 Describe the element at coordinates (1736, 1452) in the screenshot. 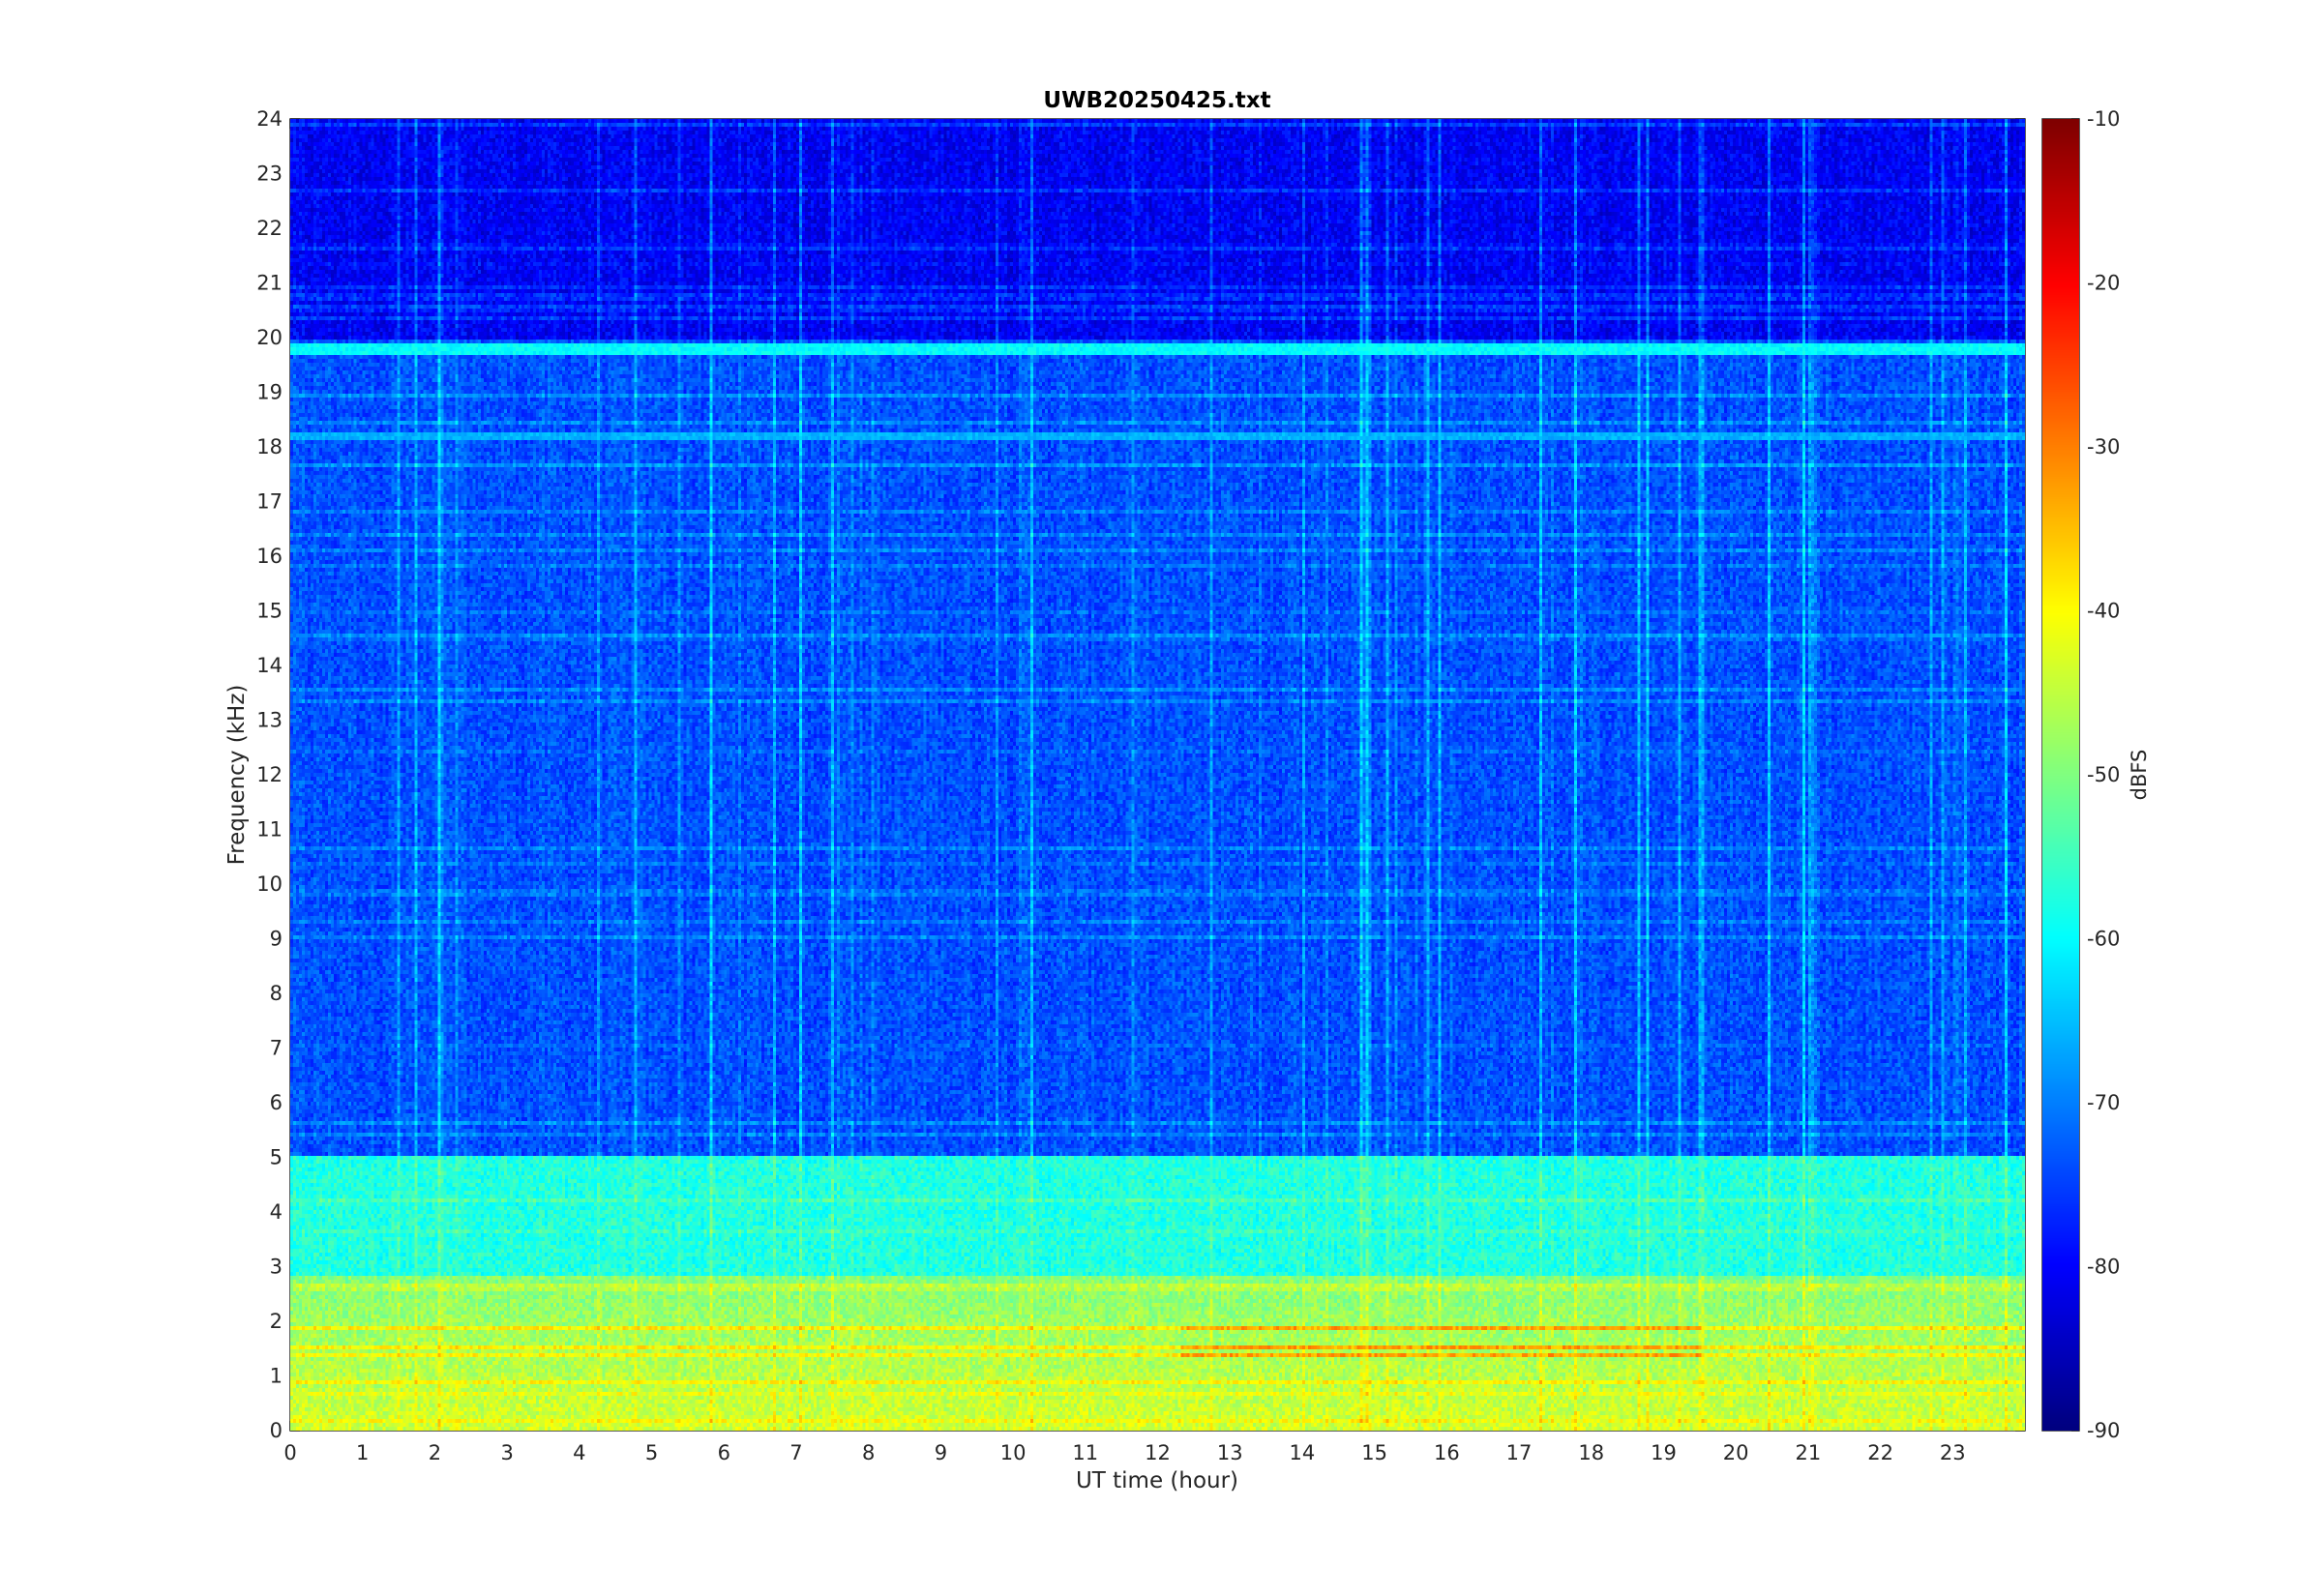

I see `x-tick-label: 20` at that location.